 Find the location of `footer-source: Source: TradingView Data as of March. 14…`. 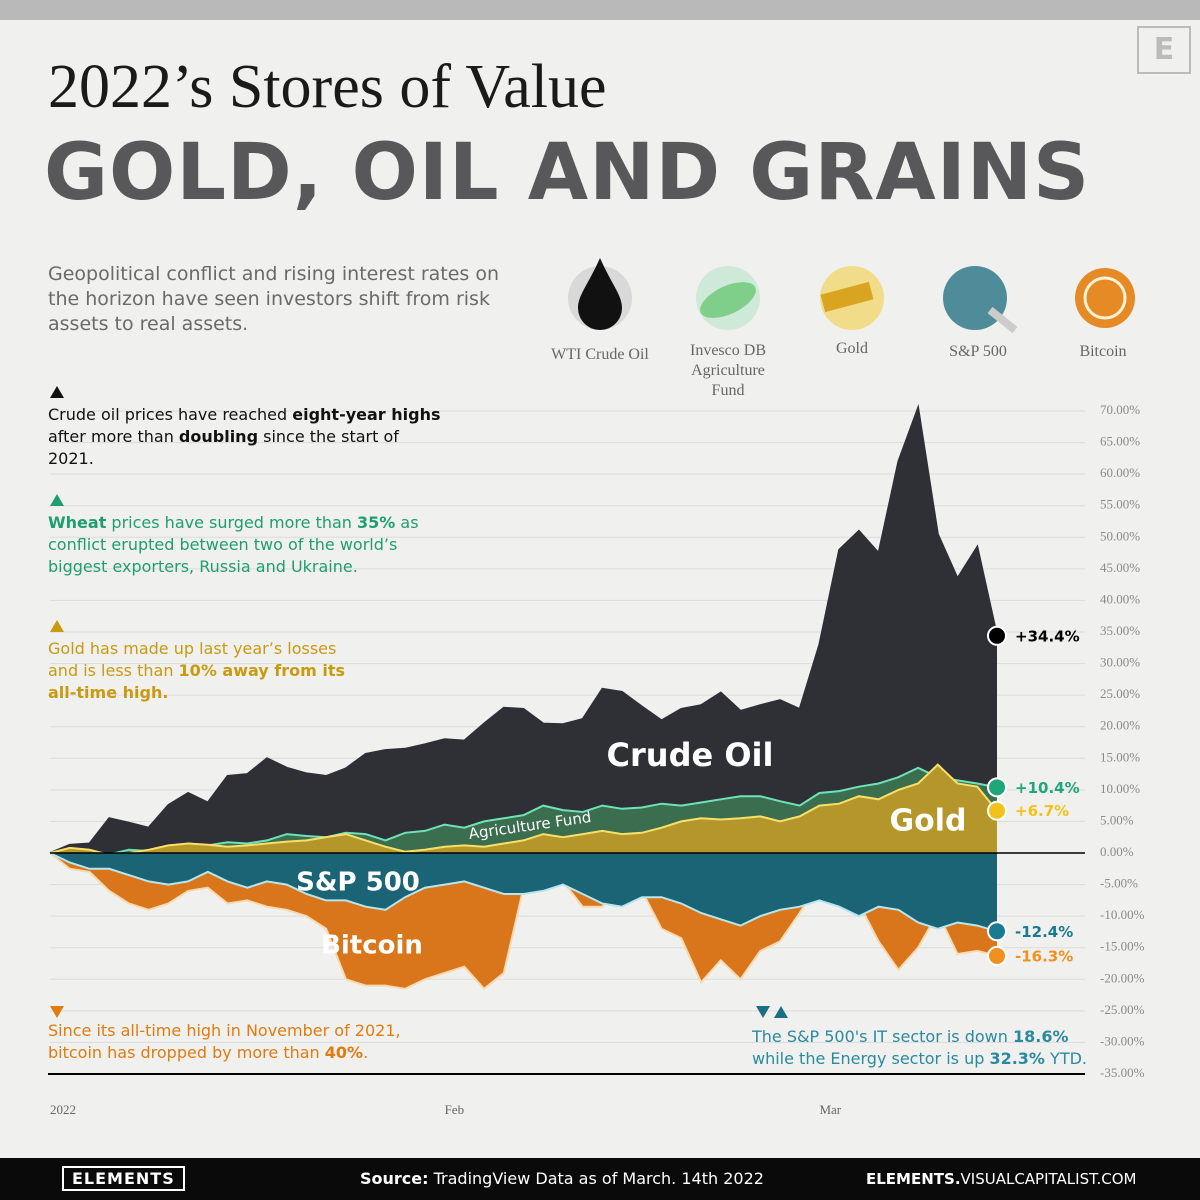

footer-source: Source: TradingView Data as of March. 14… is located at coordinates (562, 1178).